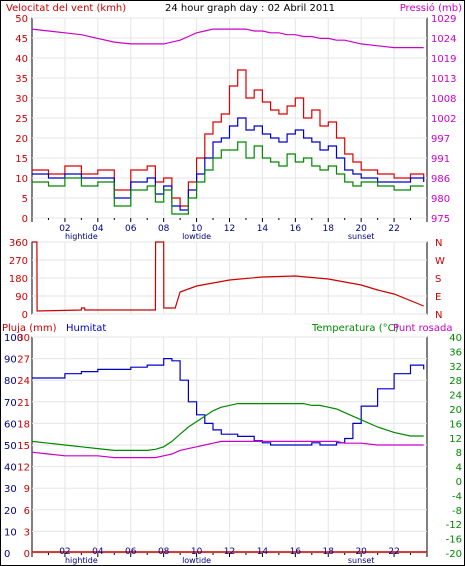 The image size is (465, 566). What do you see at coordinates (23, 446) in the screenshot?
I see `rain-y-tick-label: 15` at bounding box center [23, 446].